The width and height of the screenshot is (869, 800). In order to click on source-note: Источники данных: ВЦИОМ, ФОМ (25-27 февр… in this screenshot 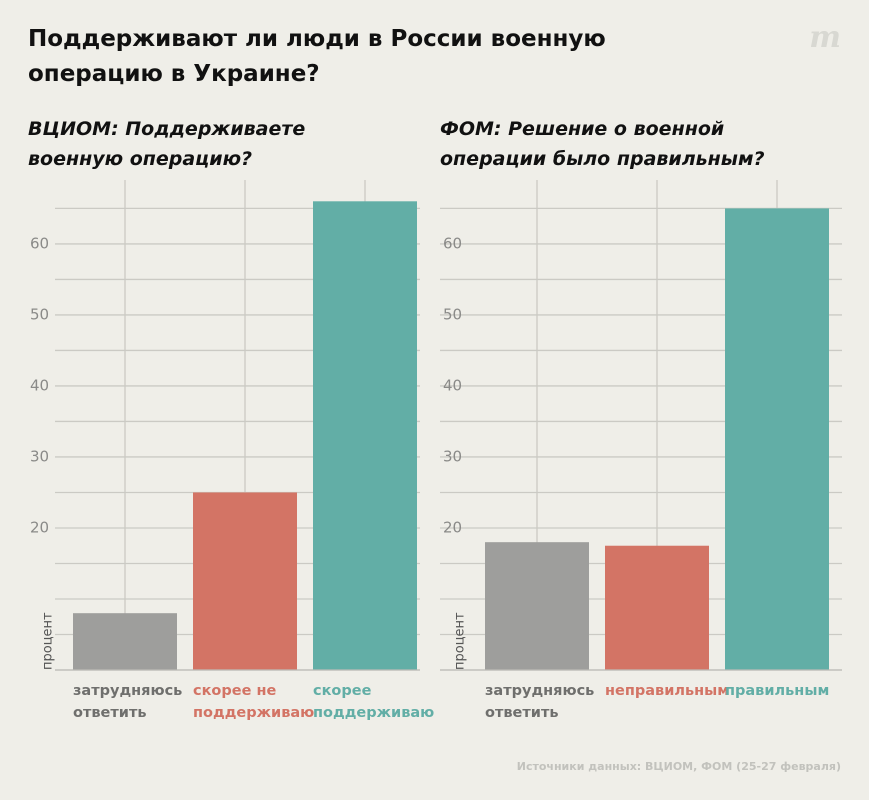, I will do `click(678, 766)`.